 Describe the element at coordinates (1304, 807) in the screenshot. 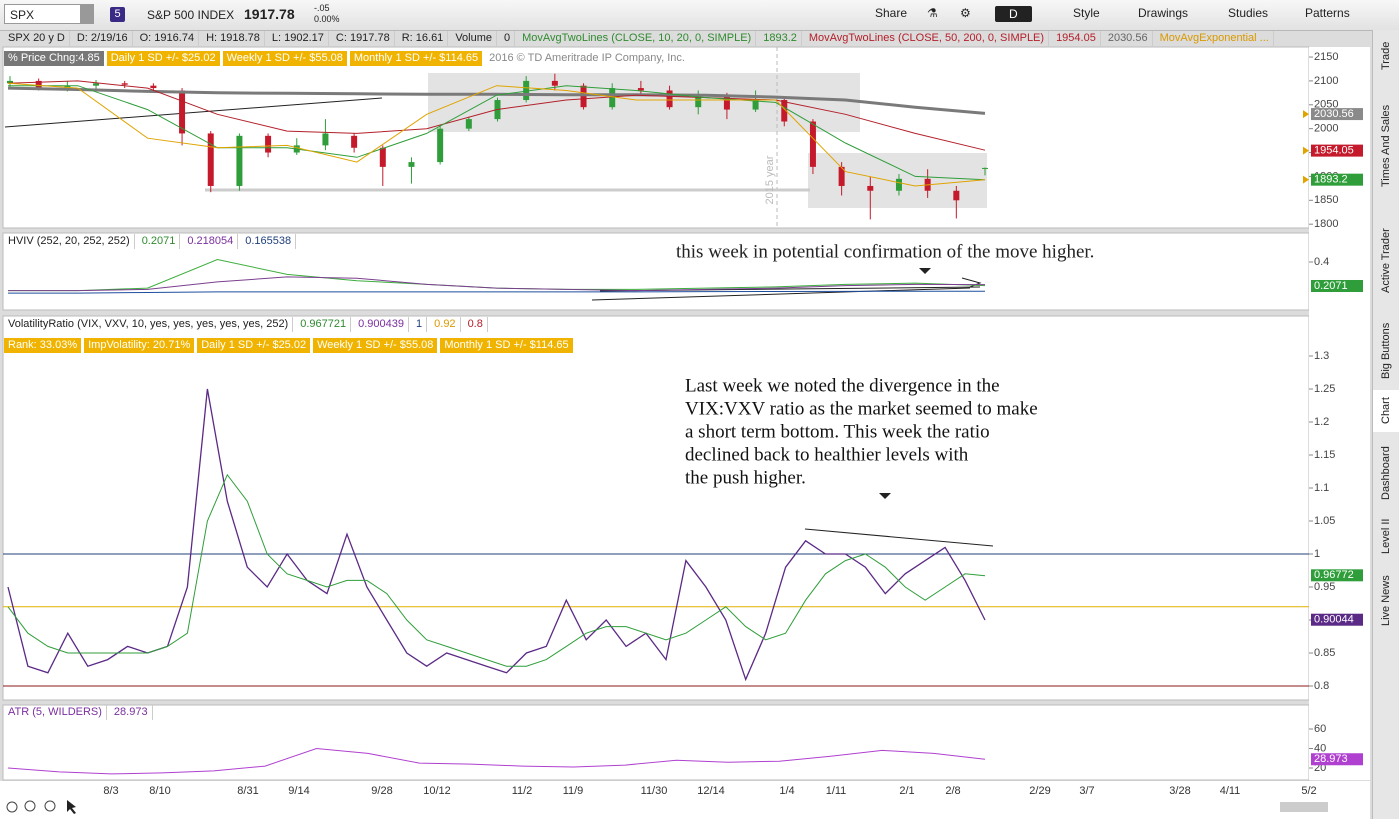

I see `scrollbar` at that location.